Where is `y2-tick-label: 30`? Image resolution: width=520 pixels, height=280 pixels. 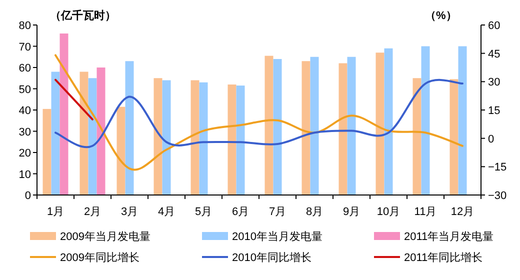 y2-tick-label: 30 is located at coordinates (494, 82).